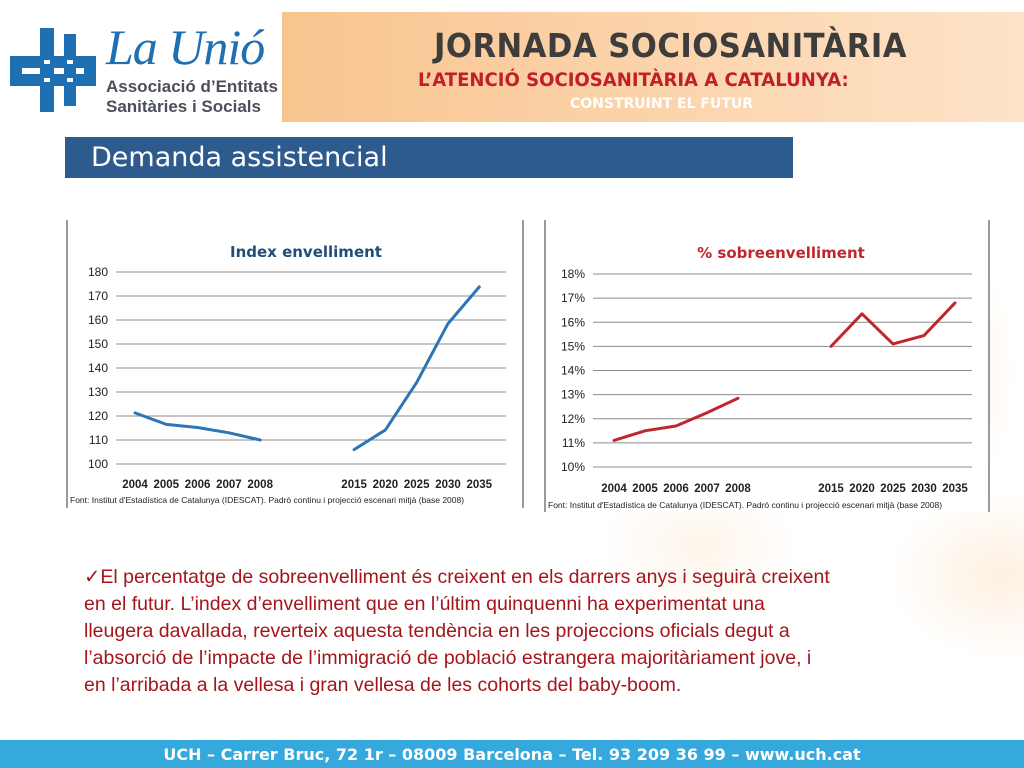 The width and height of the screenshot is (1024, 768). I want to click on y-tick-label: 13%, so click(573, 395).